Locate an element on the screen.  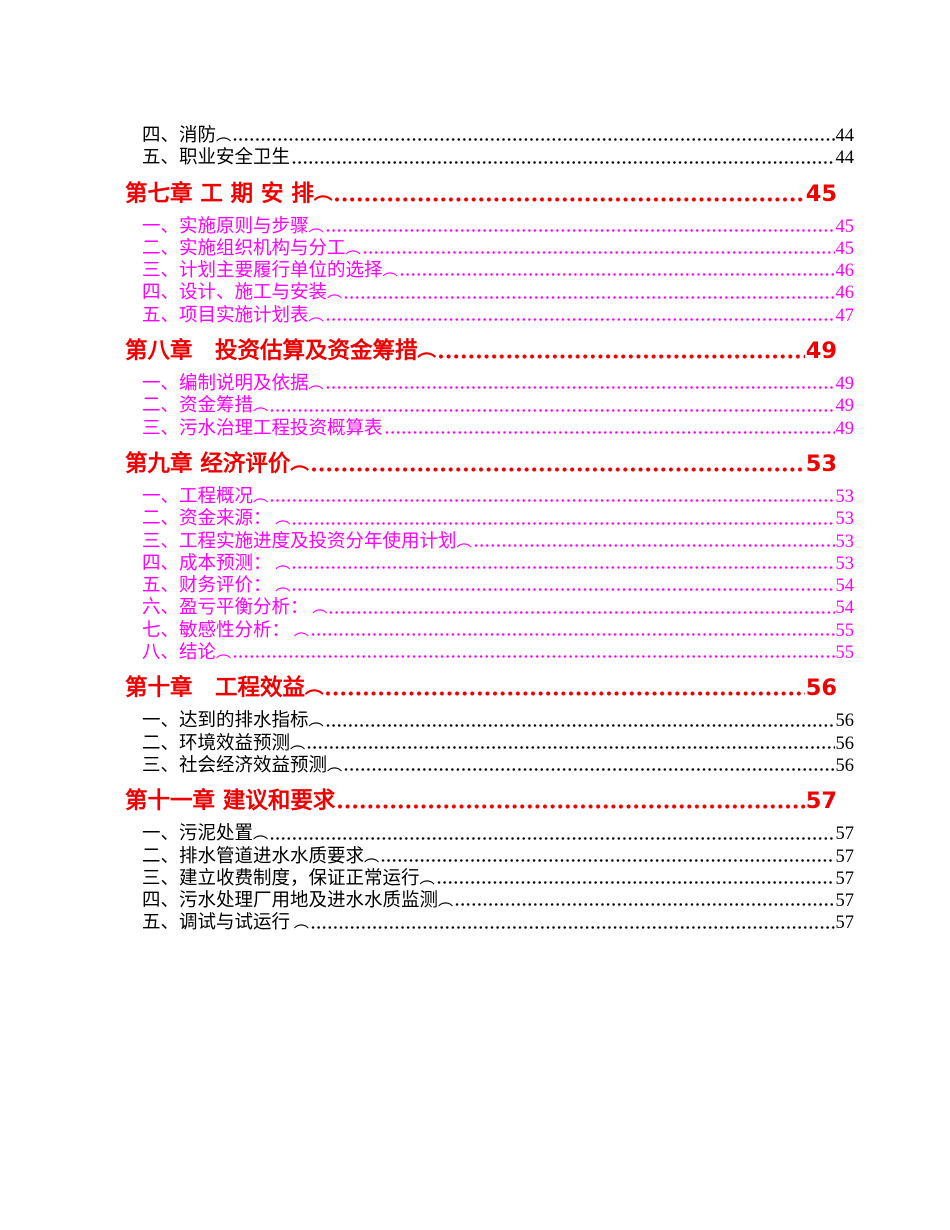
toc-item-row: 四、设计、施工与安装 ︵ 46 is located at coordinates (489, 293).